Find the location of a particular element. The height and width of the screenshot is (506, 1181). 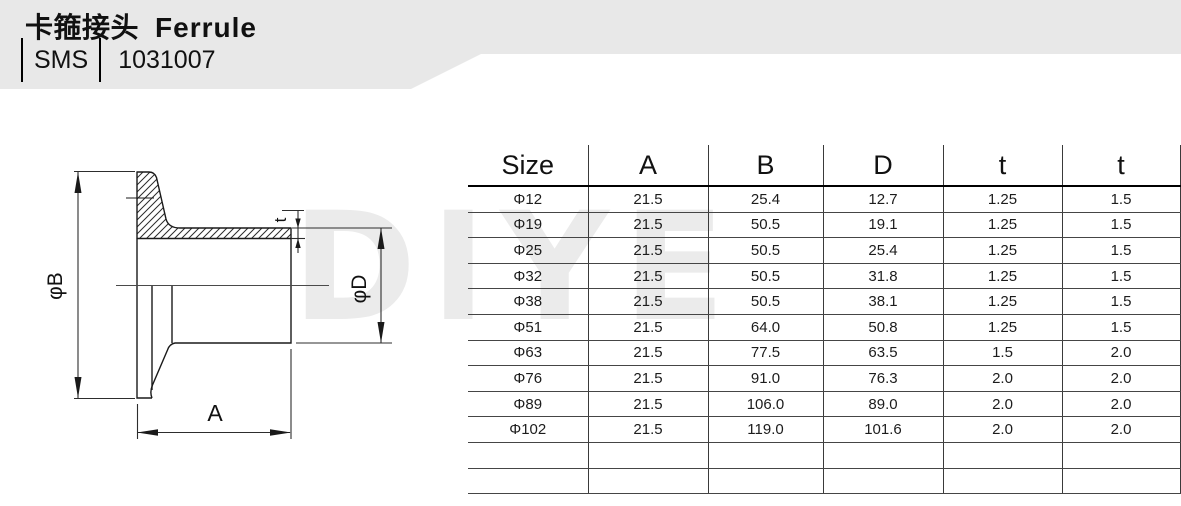

table-cell: Φ63 is located at coordinates (528, 353).